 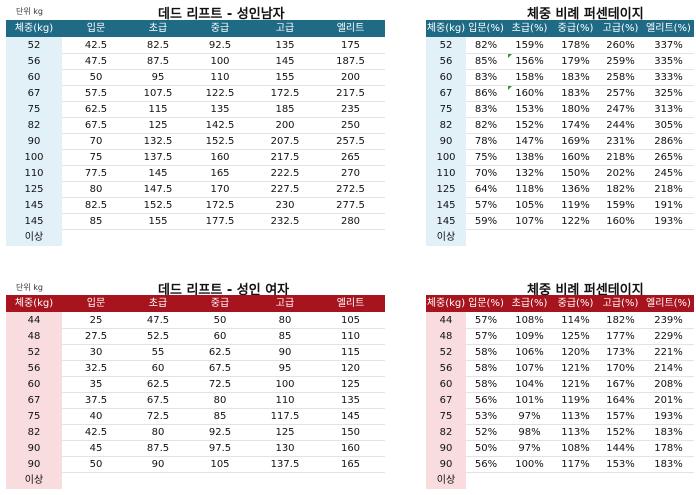 What do you see at coordinates (195, 320) in the screenshot?
I see `table-row: 44 25 47.5 50 80 105` at bounding box center [195, 320].